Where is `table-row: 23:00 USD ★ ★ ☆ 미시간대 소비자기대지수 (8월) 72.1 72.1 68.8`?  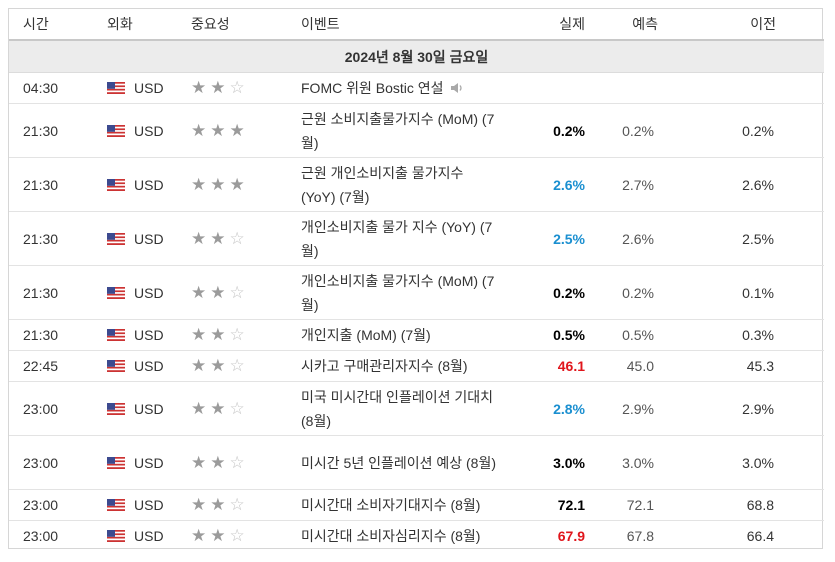 table-row: 23:00 USD ★ ★ ☆ 미시간대 소비자기대지수 (8월) 72.1 72.1 68.8 is located at coordinates (416, 505).